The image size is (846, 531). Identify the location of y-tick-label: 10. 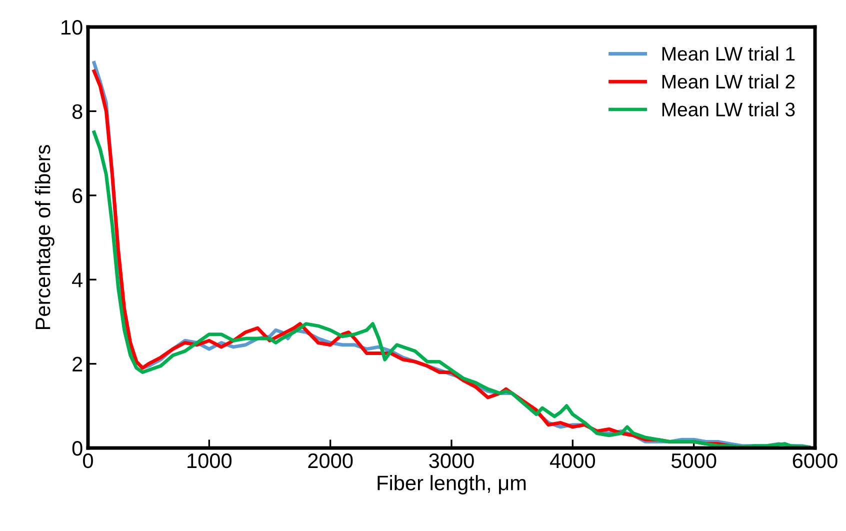
(72, 27).